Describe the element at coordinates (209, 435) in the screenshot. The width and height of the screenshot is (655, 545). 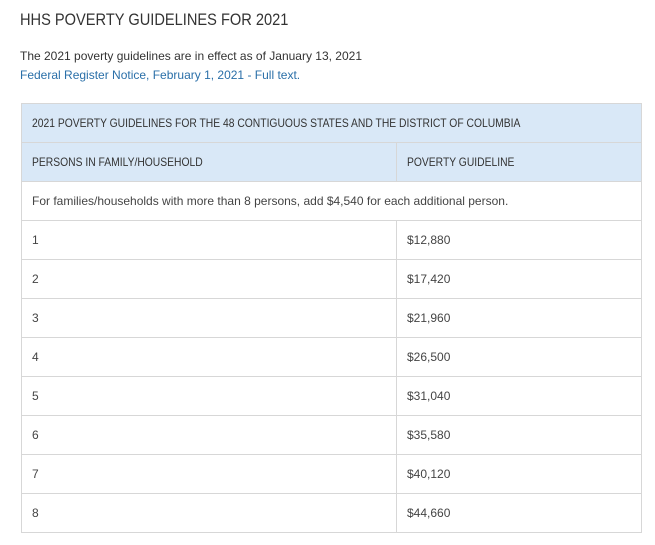
I see `persons-cell: 6` at that location.